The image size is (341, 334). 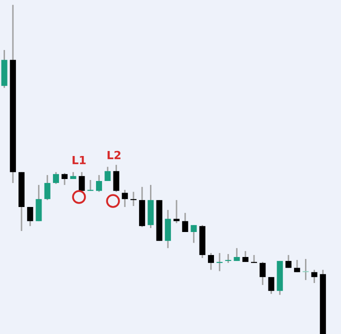 What do you see at coordinates (114, 155) in the screenshot?
I see `annotation: L2` at bounding box center [114, 155].